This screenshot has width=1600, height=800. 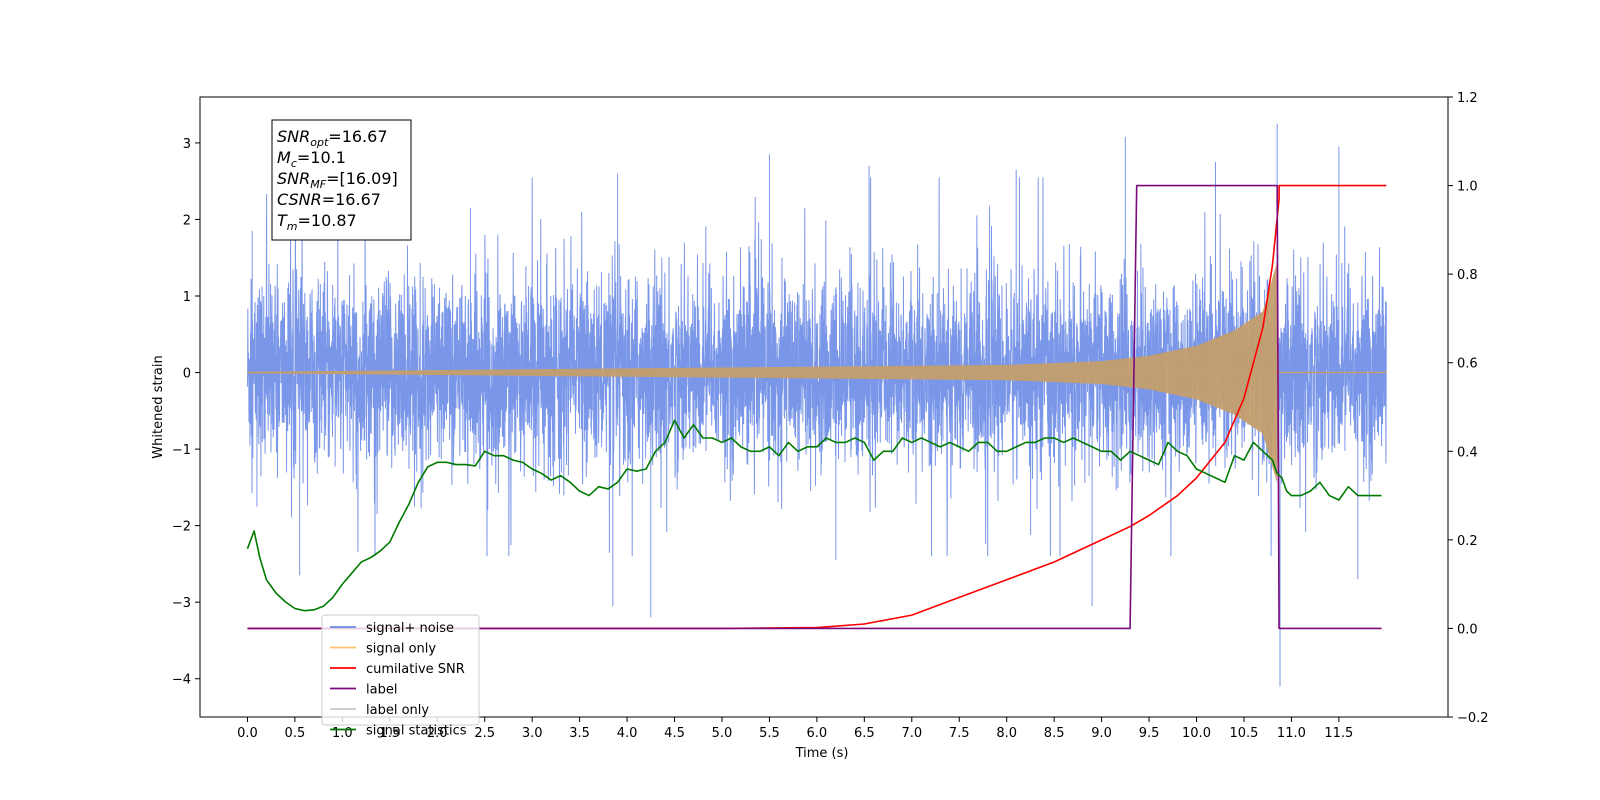 I want to click on left-y-tick-label: 0, so click(x=187, y=374).